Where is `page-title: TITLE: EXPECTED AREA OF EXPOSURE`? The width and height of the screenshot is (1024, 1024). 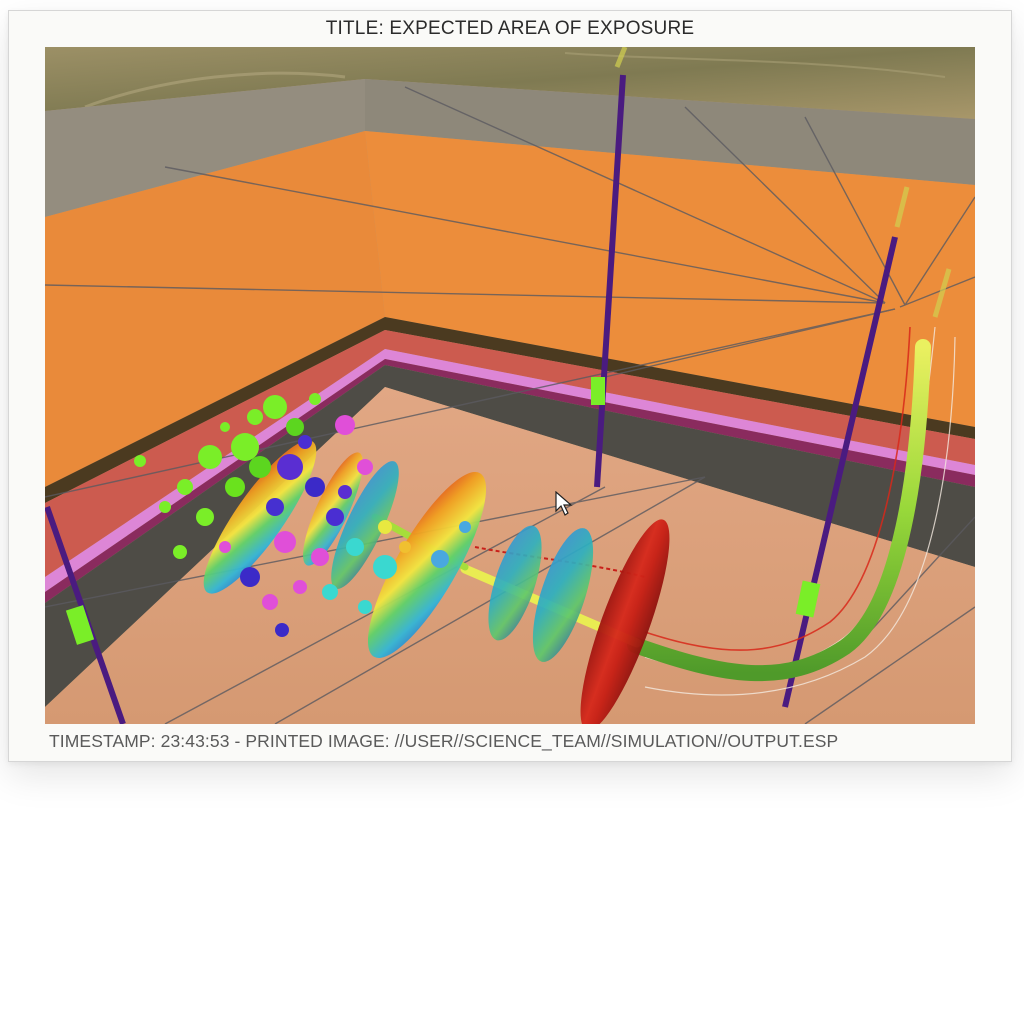 page-title: TITLE: EXPECTED AREA OF EXPOSURE is located at coordinates (510, 28).